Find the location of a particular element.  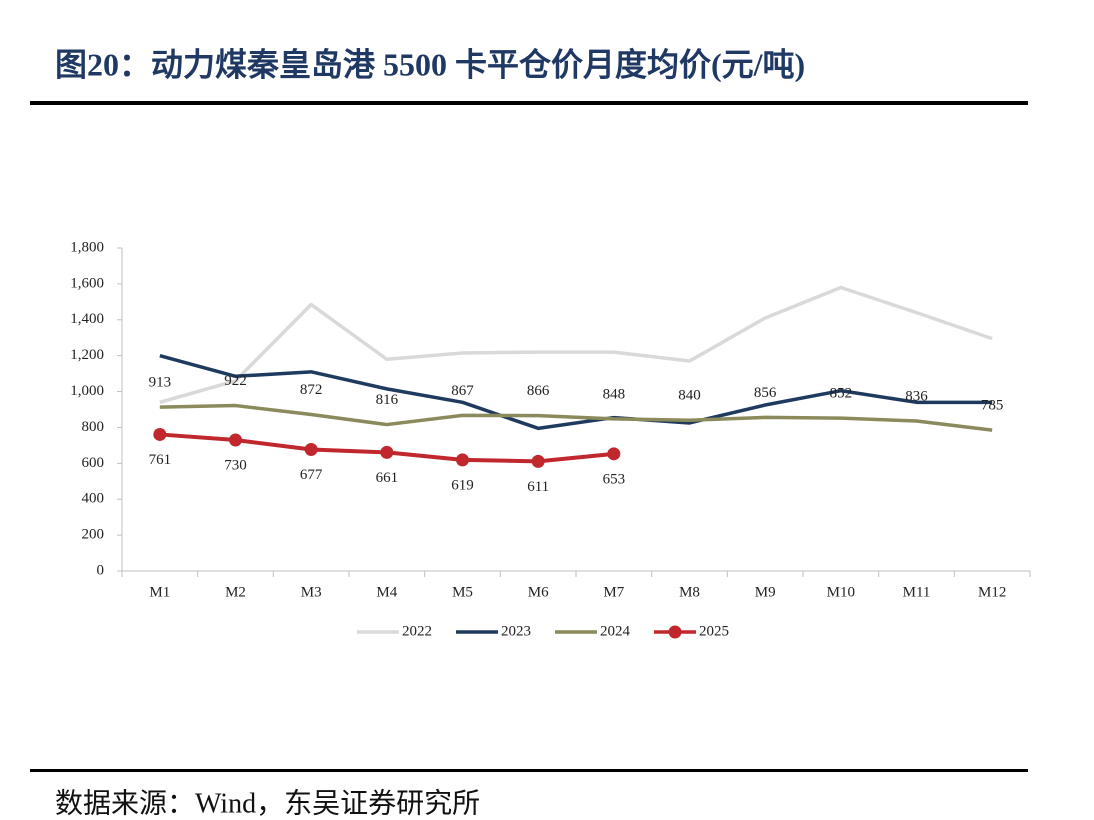

y-tick-label: 1,200 is located at coordinates (87, 355).